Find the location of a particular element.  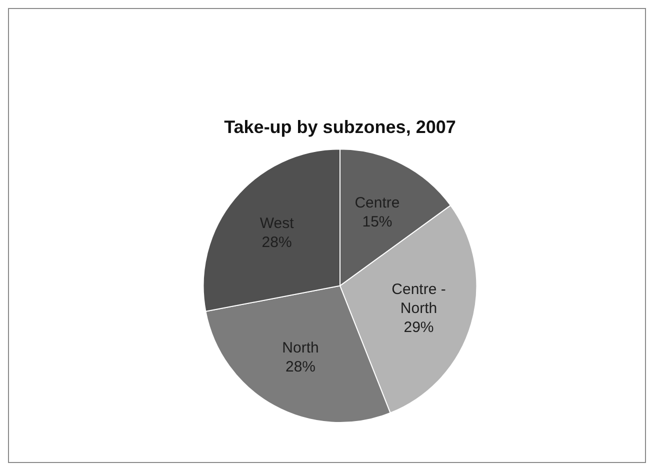

slice-label: Centre - North is located at coordinates (419, 298).